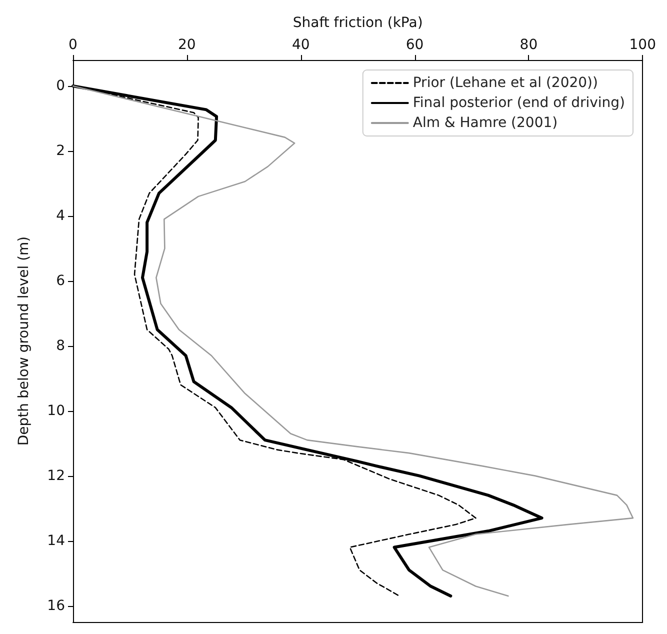 Image resolution: width=667 pixels, height=634 pixels. What do you see at coordinates (56, 606) in the screenshot?
I see `y-tick-label: 16` at bounding box center [56, 606].